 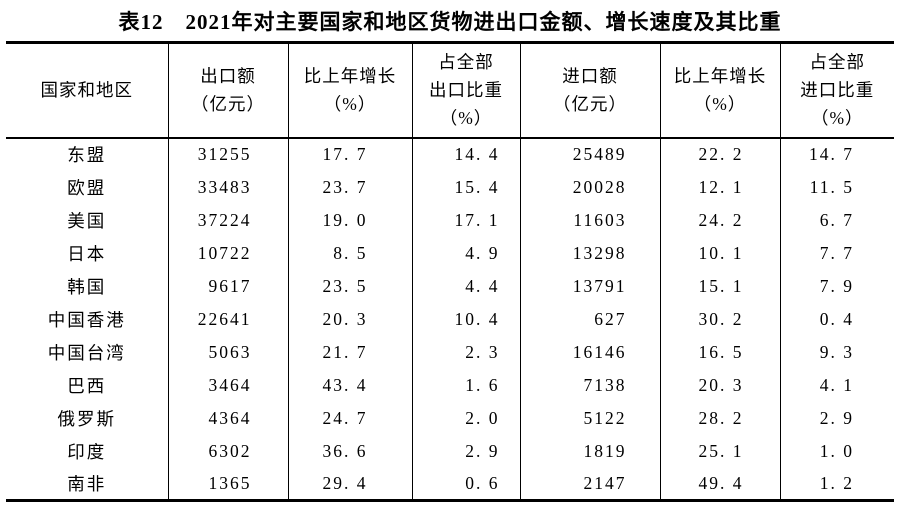 I want to click on value-cell: 15. 4, so click(x=466, y=187).